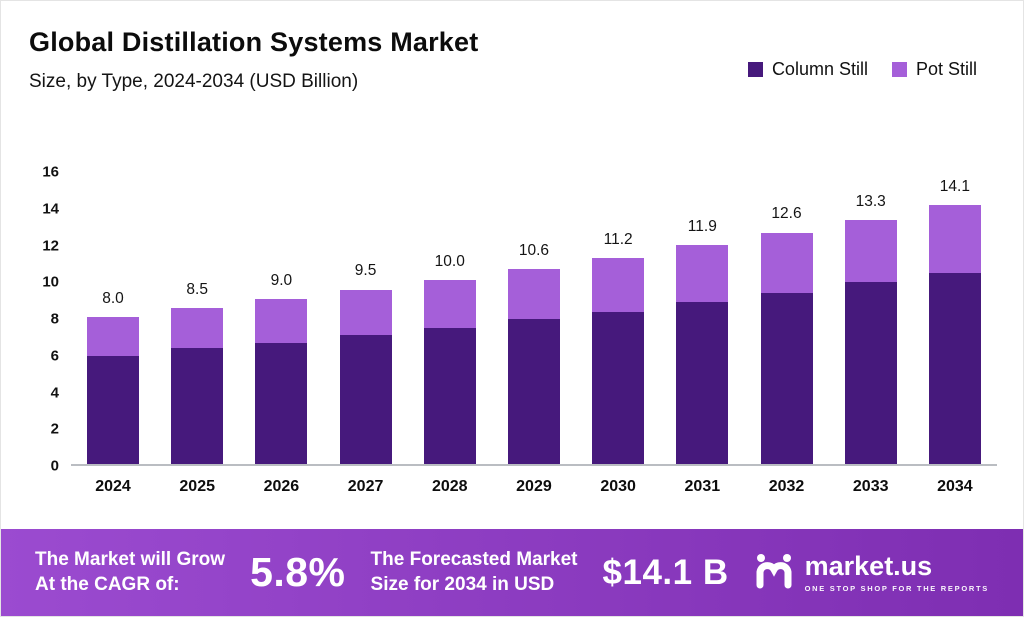 This screenshot has width=1024, height=617. What do you see at coordinates (899, 69) in the screenshot?
I see `legend-swatch-pot-still` at bounding box center [899, 69].